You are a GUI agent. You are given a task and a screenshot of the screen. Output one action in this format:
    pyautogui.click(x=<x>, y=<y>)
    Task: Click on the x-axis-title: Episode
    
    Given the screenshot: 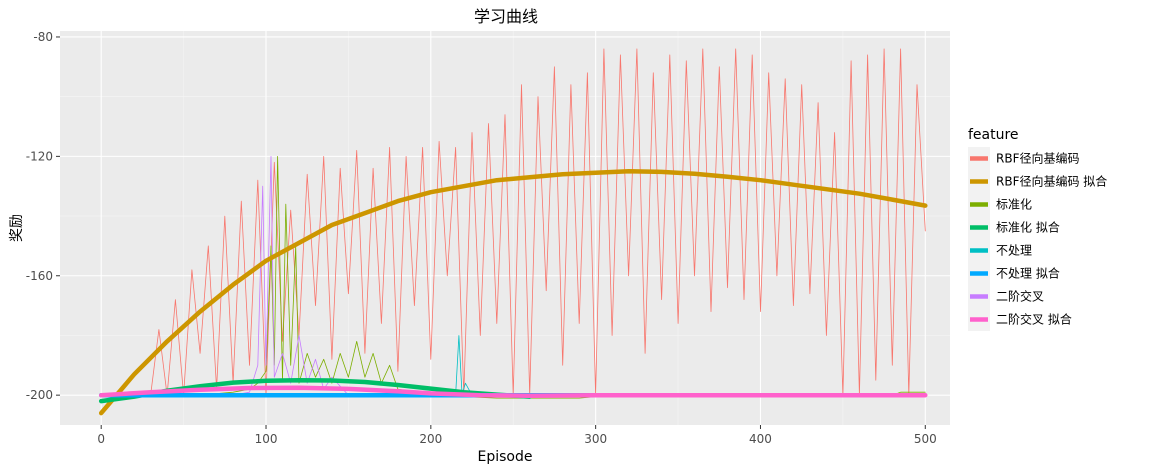 What is the action you would take?
    pyautogui.click(x=505, y=457)
    